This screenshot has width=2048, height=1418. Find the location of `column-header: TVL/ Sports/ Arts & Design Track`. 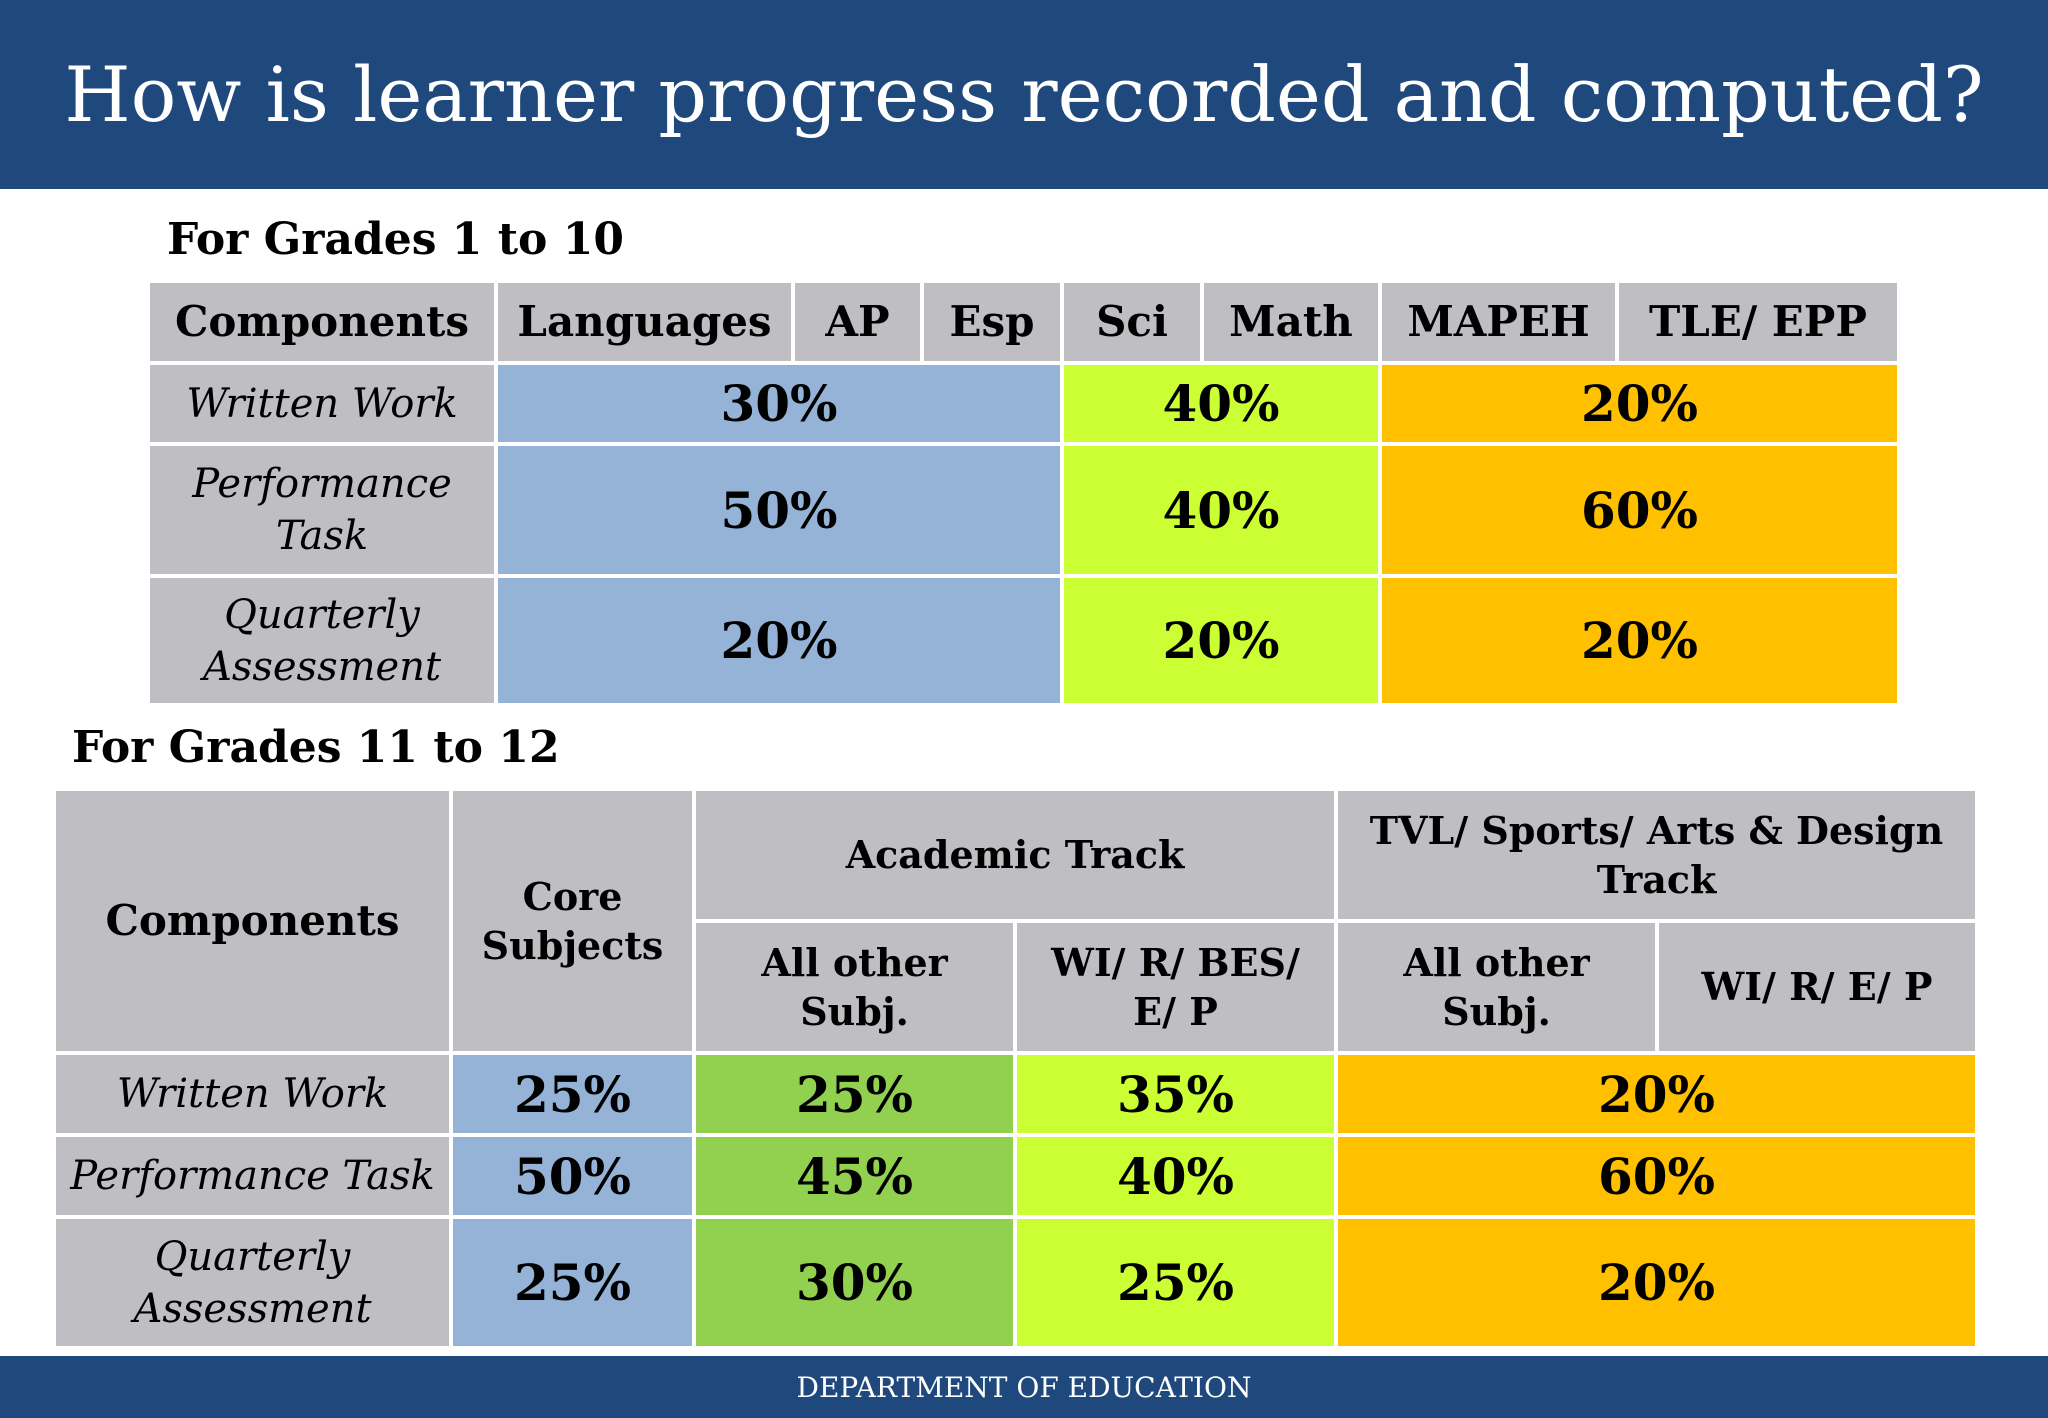

column-header: TVL/ Sports/ Arts & Design Track is located at coordinates (1656, 855).